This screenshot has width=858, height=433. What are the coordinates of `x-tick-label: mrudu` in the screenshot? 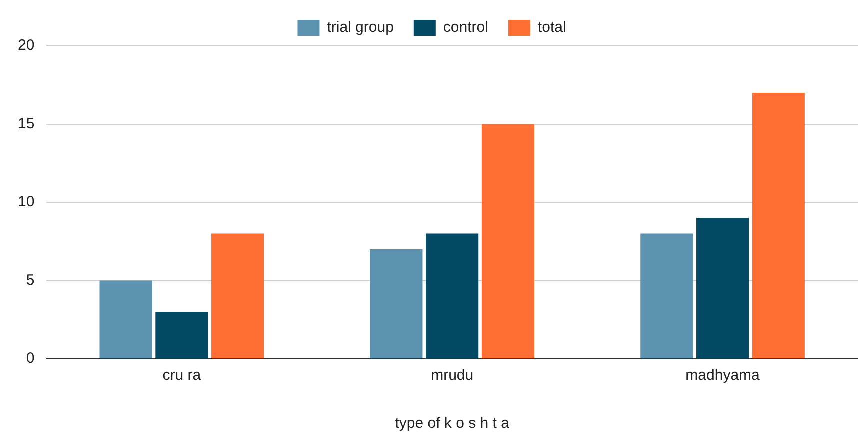 It's located at (452, 375).